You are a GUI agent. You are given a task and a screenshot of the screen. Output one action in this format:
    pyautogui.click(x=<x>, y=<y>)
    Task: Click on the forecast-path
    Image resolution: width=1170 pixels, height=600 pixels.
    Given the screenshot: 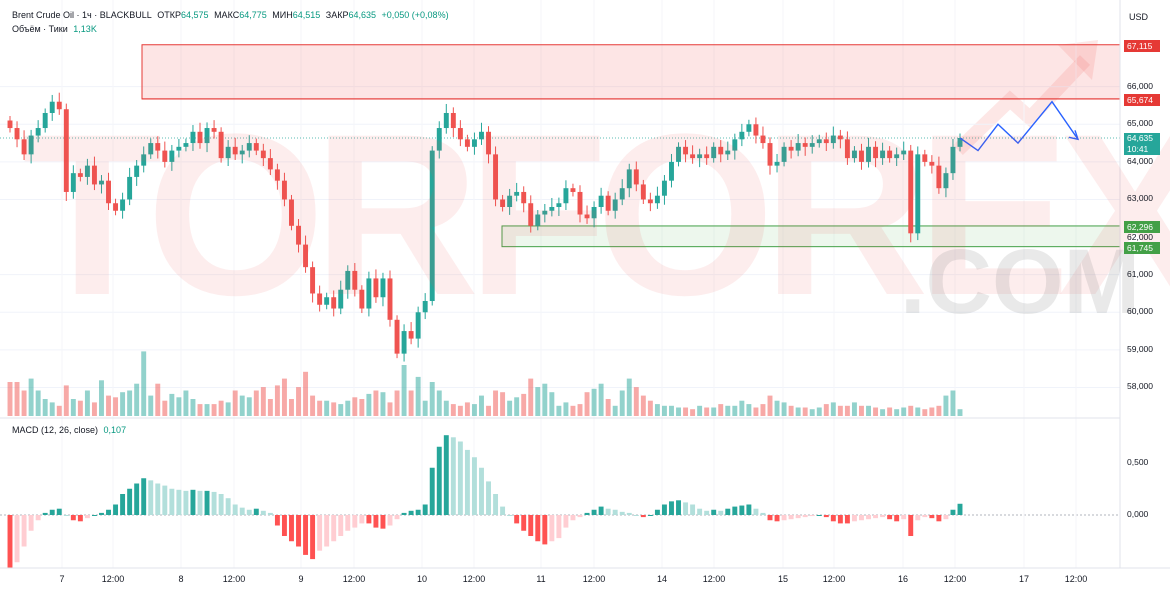 What is the action you would take?
    pyautogui.click(x=1019, y=126)
    